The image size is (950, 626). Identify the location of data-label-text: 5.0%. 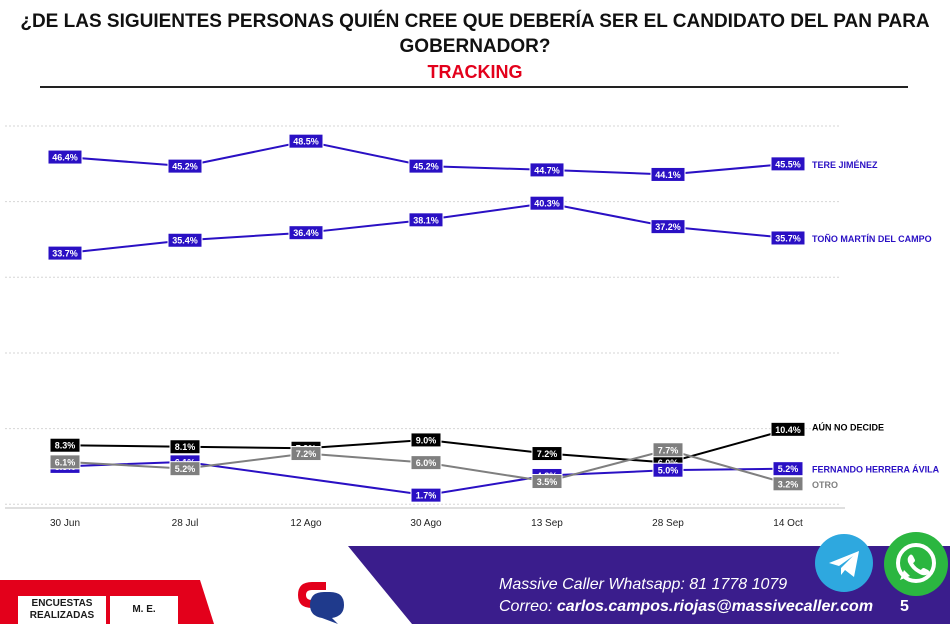
(668, 471).